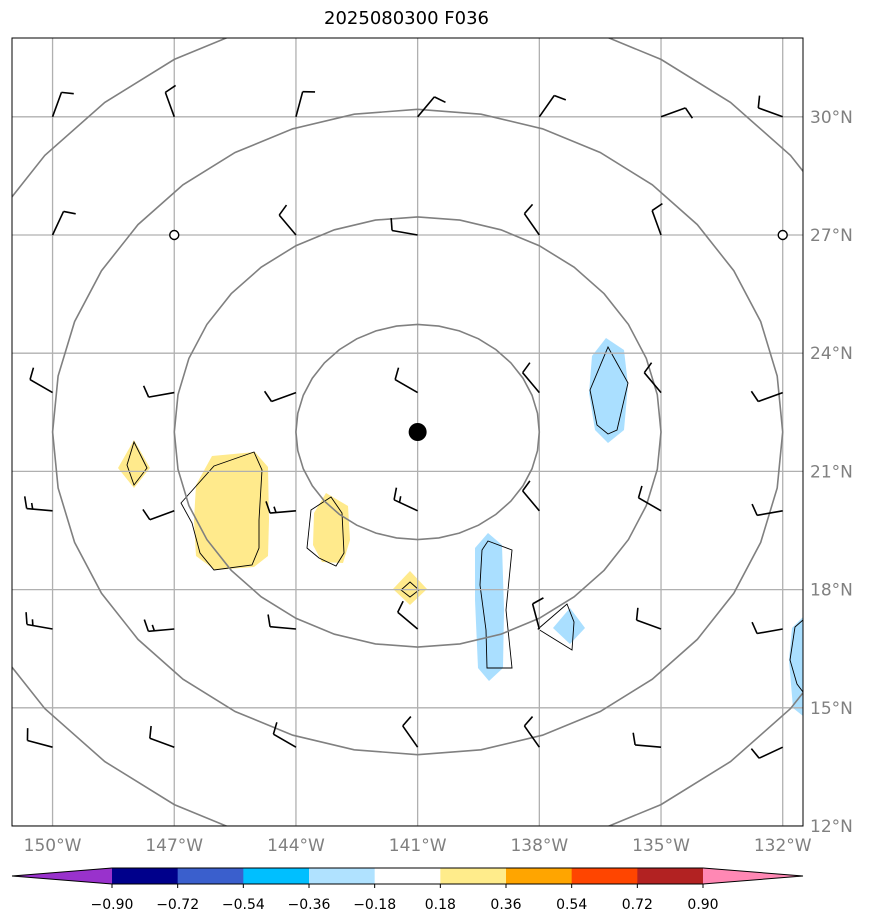  Describe the element at coordinates (661, 846) in the screenshot. I see `longitude-tick-label: 135°W` at that location.